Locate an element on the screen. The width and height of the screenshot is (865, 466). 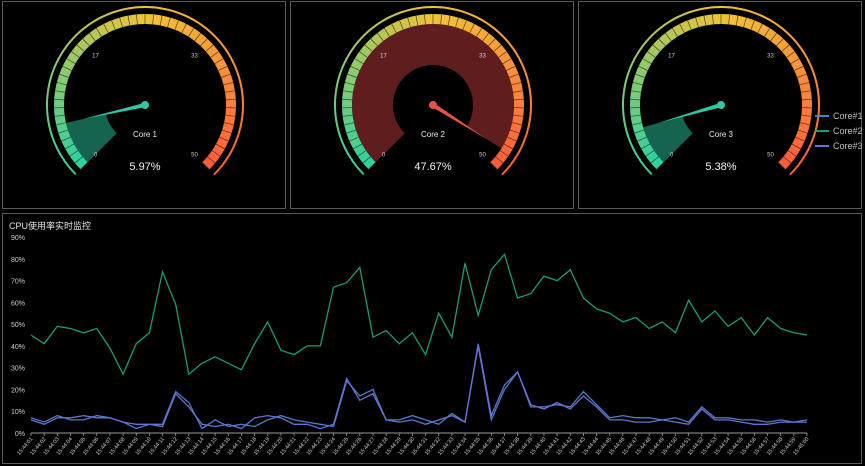
gauge-tick-label: 17 is located at coordinates (383, 57).